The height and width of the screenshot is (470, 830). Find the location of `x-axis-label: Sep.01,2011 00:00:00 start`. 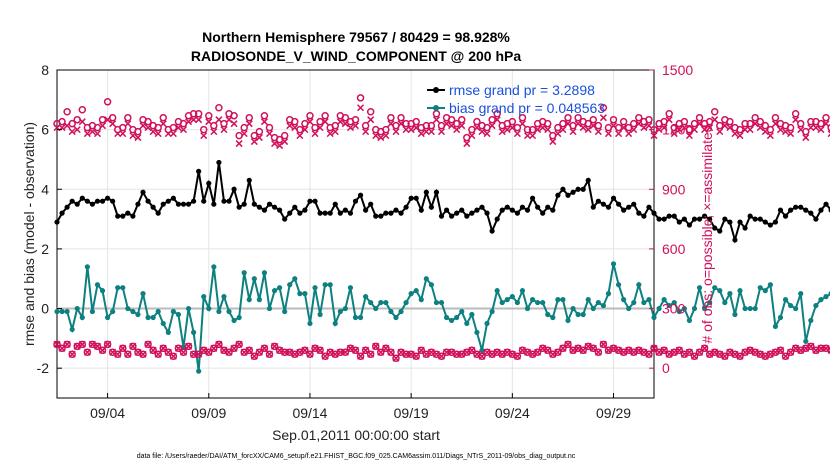

x-axis-label: Sep.01,2011 00:00:00 start is located at coordinates (356, 435).